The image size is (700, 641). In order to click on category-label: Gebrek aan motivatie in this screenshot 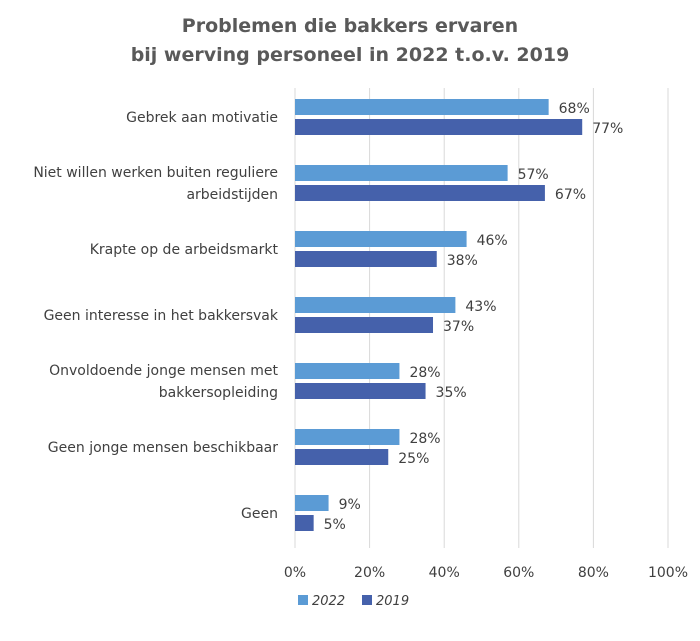, I will do `click(202, 118)`.